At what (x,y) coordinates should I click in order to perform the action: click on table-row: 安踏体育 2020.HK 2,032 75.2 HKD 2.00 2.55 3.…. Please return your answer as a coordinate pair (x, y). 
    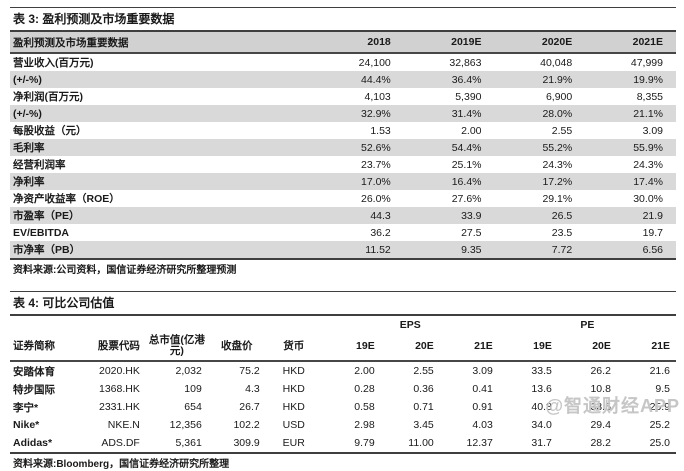
    Looking at the image, I should click on (343, 370).